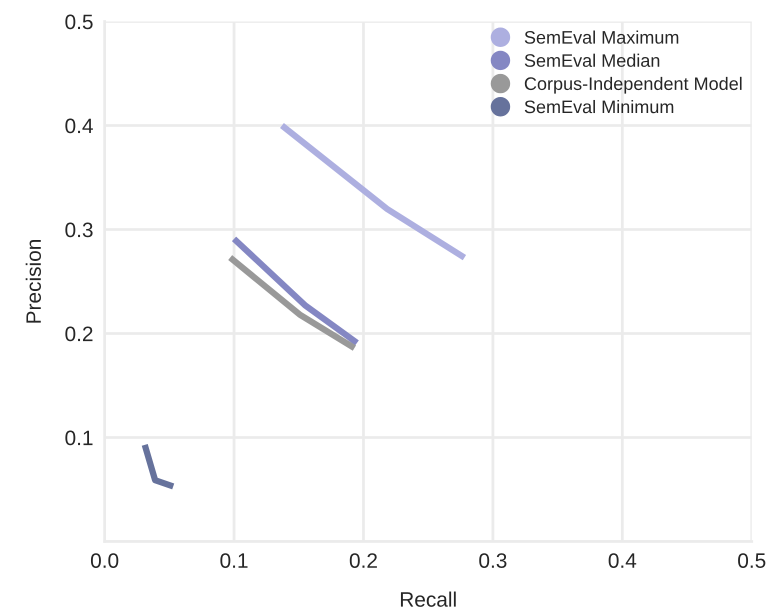 The height and width of the screenshot is (614, 775). I want to click on y-tick-label: 0.5, so click(79, 22).